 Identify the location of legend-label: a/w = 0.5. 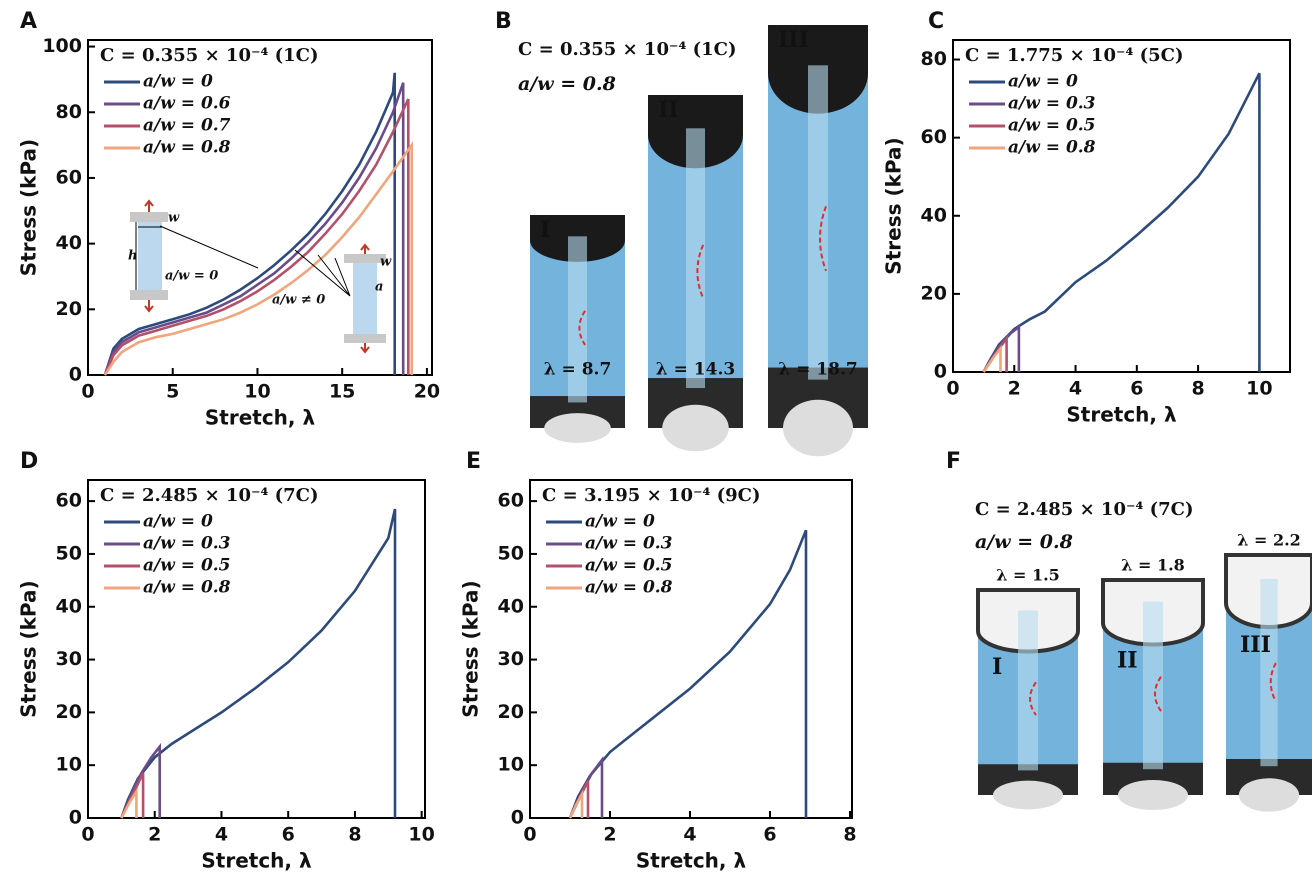
(629, 566).